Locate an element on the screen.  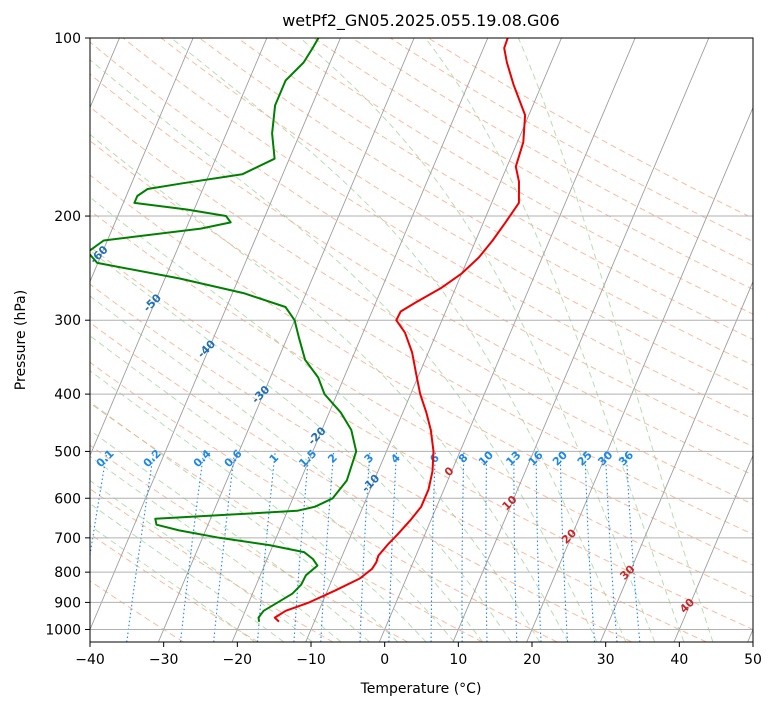
x-tick-label: 40 is located at coordinates (679, 660).